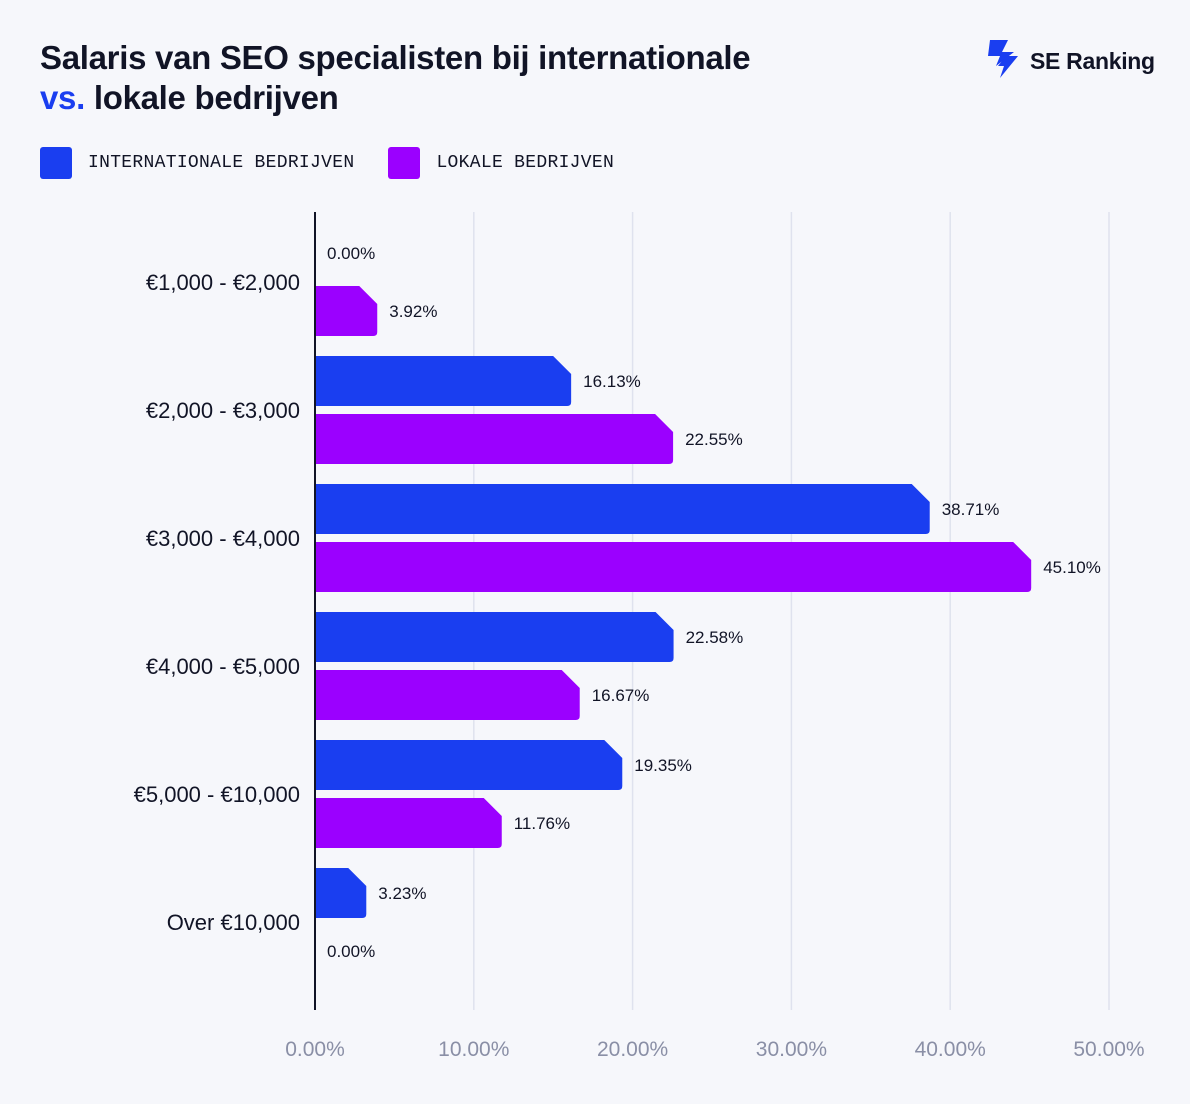 The image size is (1190, 1104). What do you see at coordinates (525, 163) in the screenshot?
I see `legend-label-local: LOKALE BEDRIJVEN` at bounding box center [525, 163].